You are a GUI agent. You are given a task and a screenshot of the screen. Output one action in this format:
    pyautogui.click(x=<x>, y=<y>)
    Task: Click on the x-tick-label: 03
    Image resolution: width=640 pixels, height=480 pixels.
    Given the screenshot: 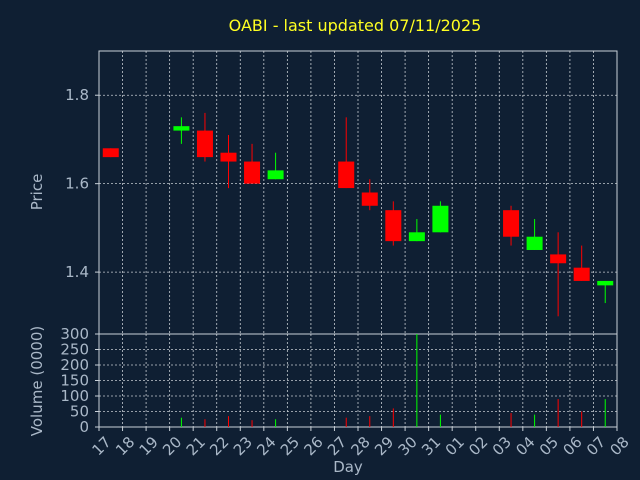 What is the action you would take?
    pyautogui.click(x=502, y=446)
    